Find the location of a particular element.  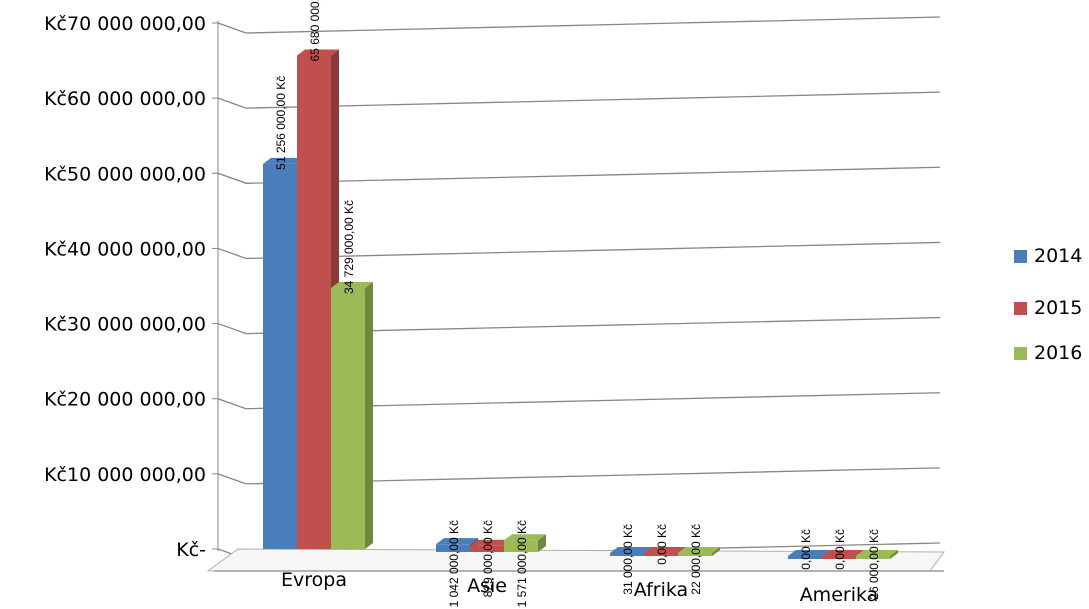

y-tick-label: Kč50 000 000,00 is located at coordinates (125, 174).